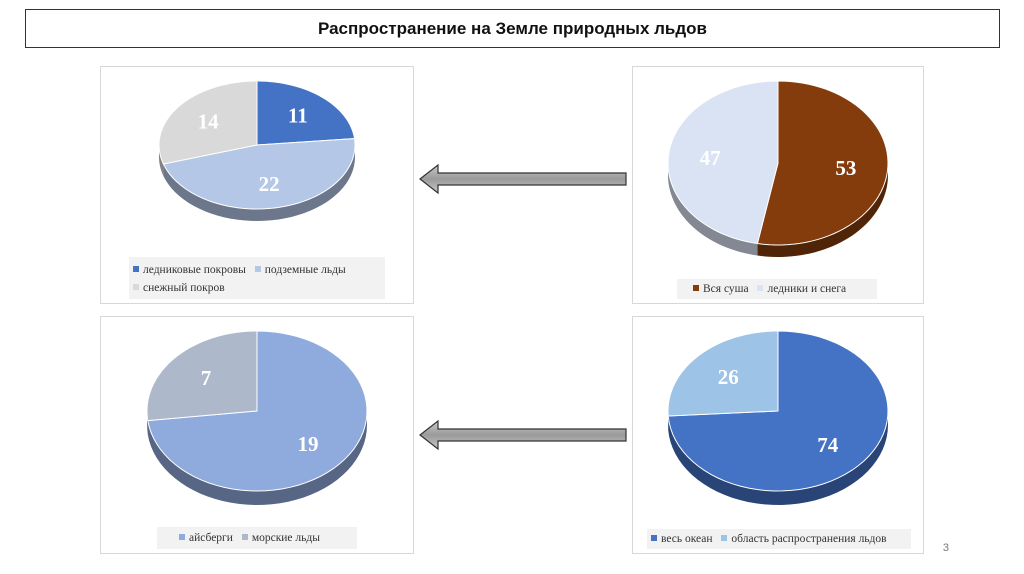 Image resolution: width=1024 pixels, height=574 pixels. I want to click on legend-label: весь океан, so click(687, 539).